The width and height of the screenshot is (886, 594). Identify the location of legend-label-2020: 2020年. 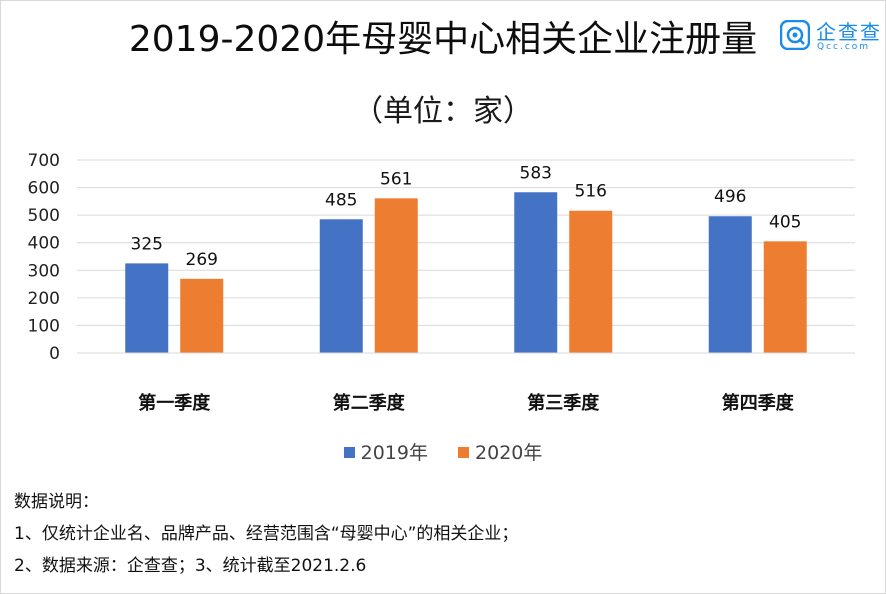
(509, 453).